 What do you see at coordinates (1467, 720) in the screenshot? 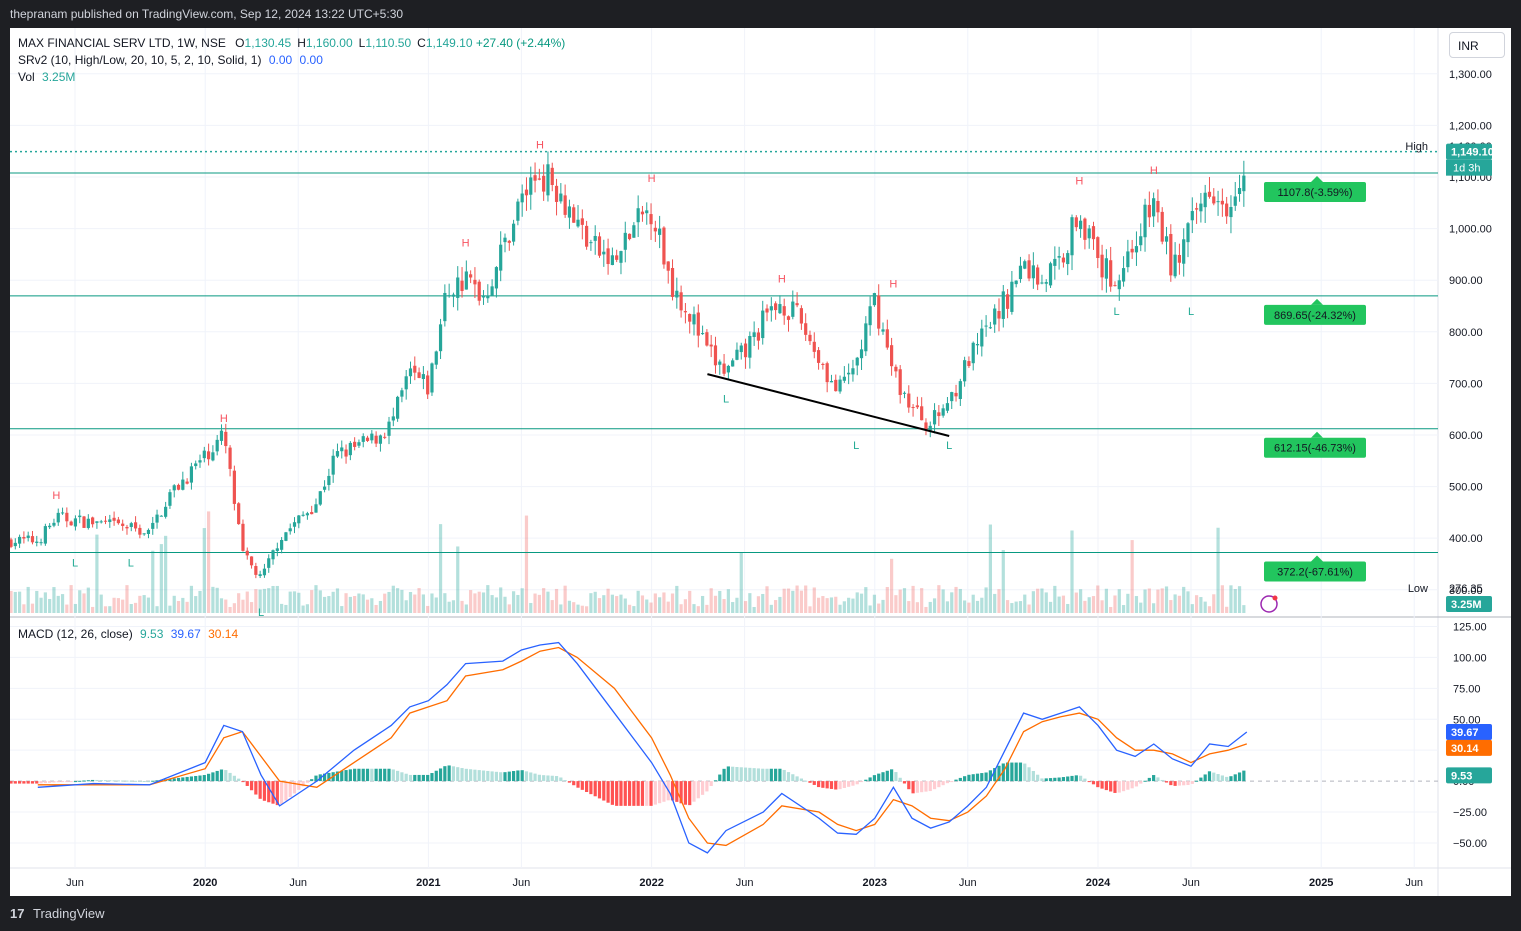
I see `macd-tick-label: 50.00` at bounding box center [1467, 720].